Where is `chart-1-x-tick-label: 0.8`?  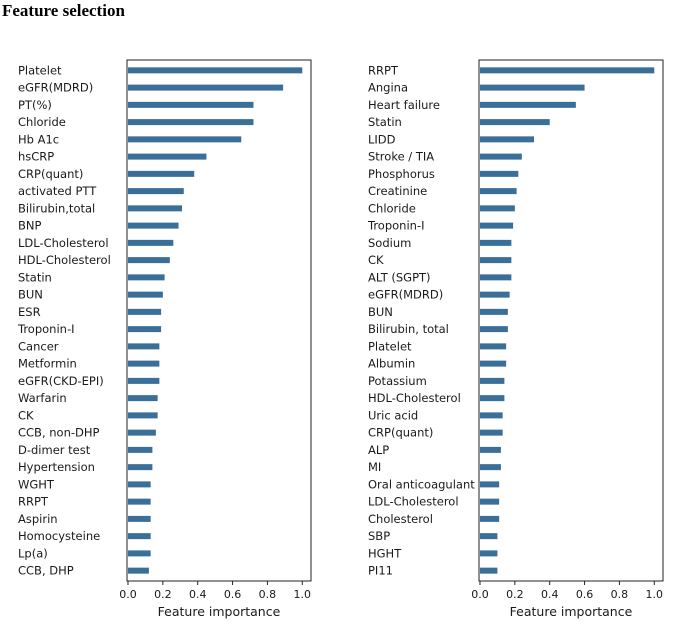 chart-1-x-tick-label: 0.8 is located at coordinates (268, 594).